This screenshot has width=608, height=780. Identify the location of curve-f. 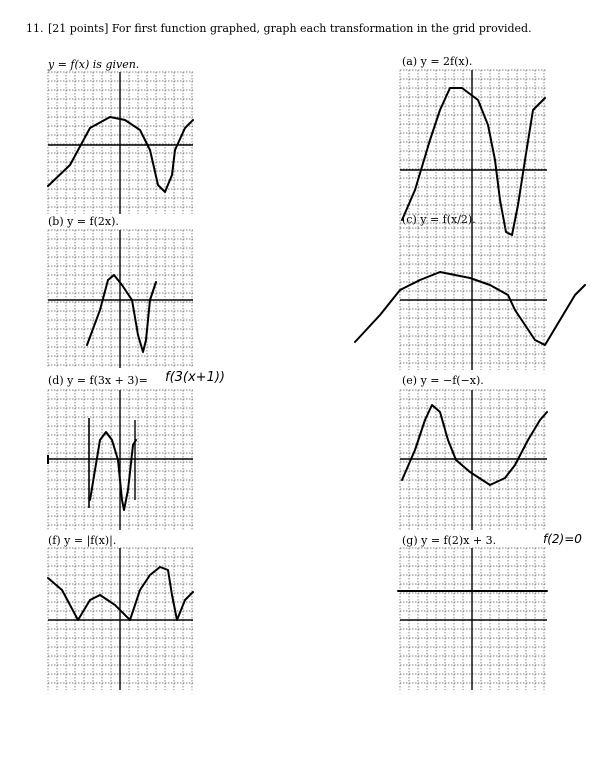
(120, 593).